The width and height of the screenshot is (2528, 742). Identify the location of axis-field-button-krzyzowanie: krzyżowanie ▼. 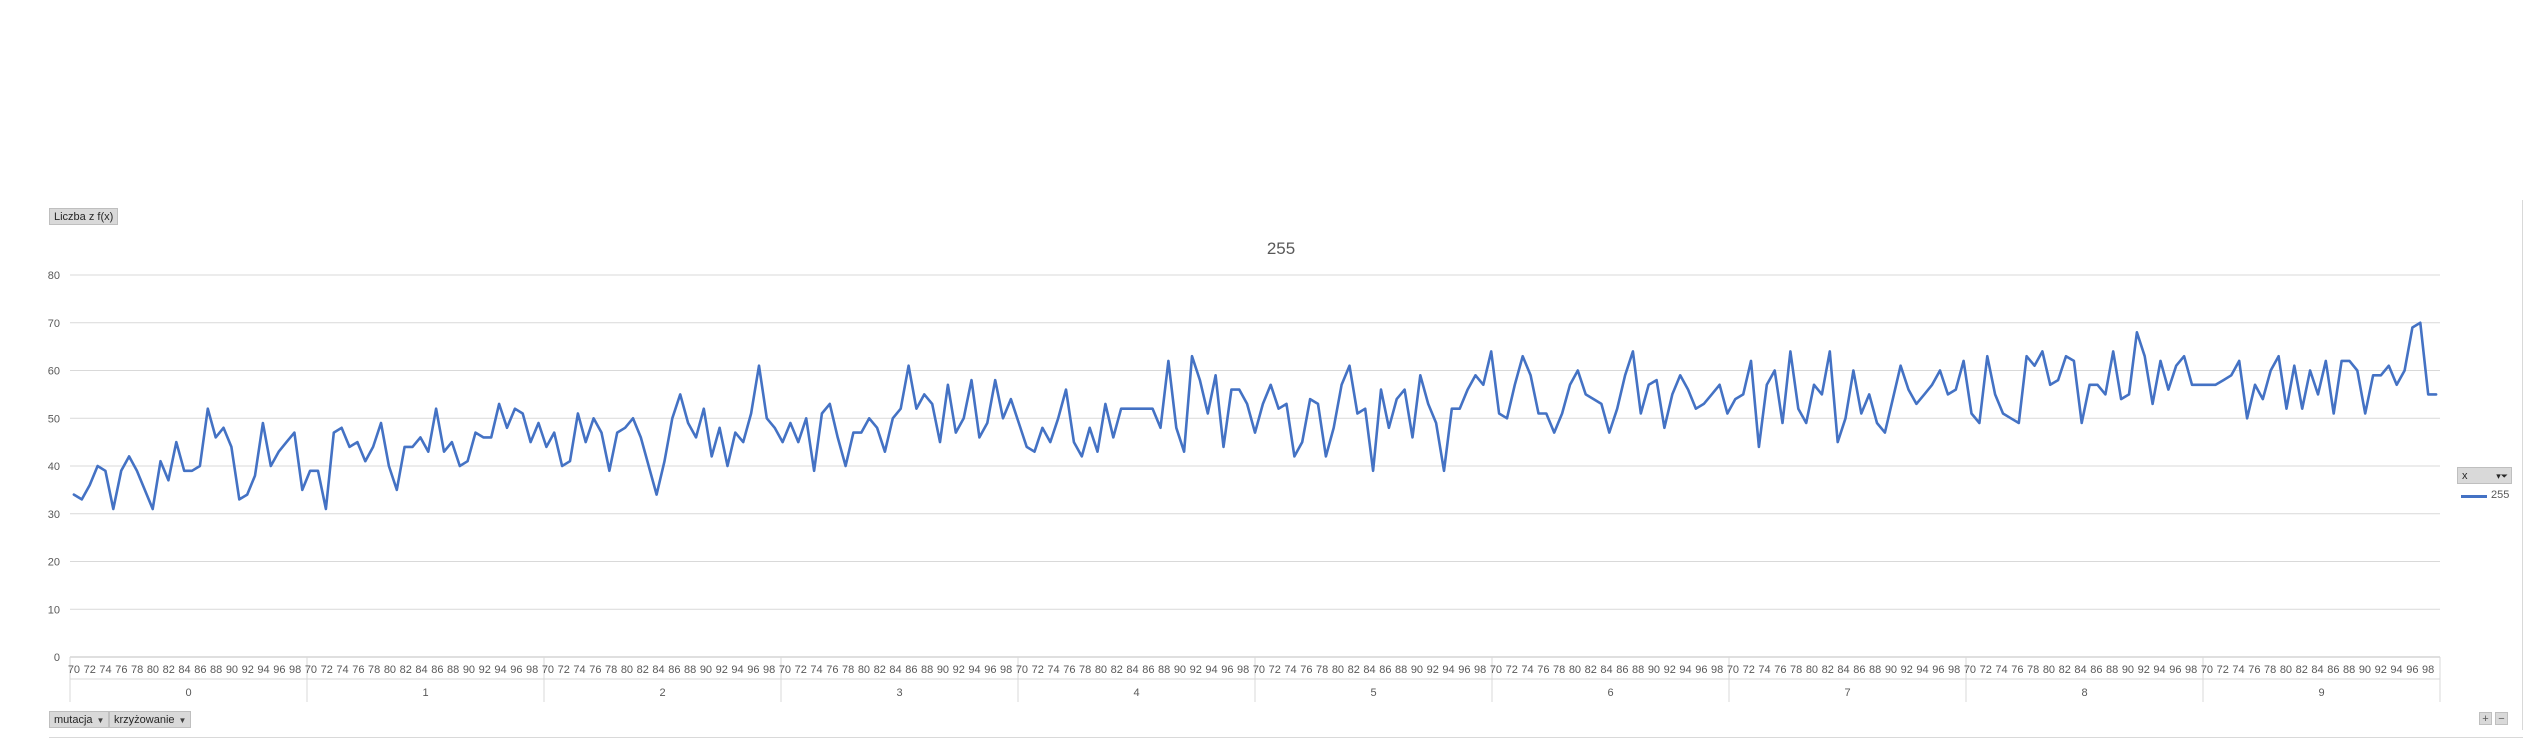
(150, 719).